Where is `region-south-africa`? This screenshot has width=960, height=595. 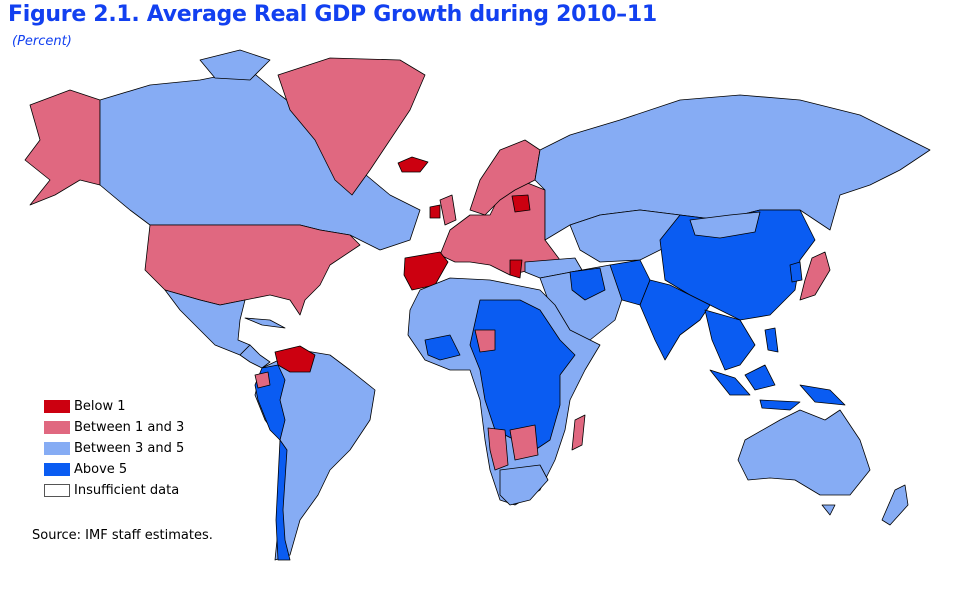 region-south-africa is located at coordinates (524, 485).